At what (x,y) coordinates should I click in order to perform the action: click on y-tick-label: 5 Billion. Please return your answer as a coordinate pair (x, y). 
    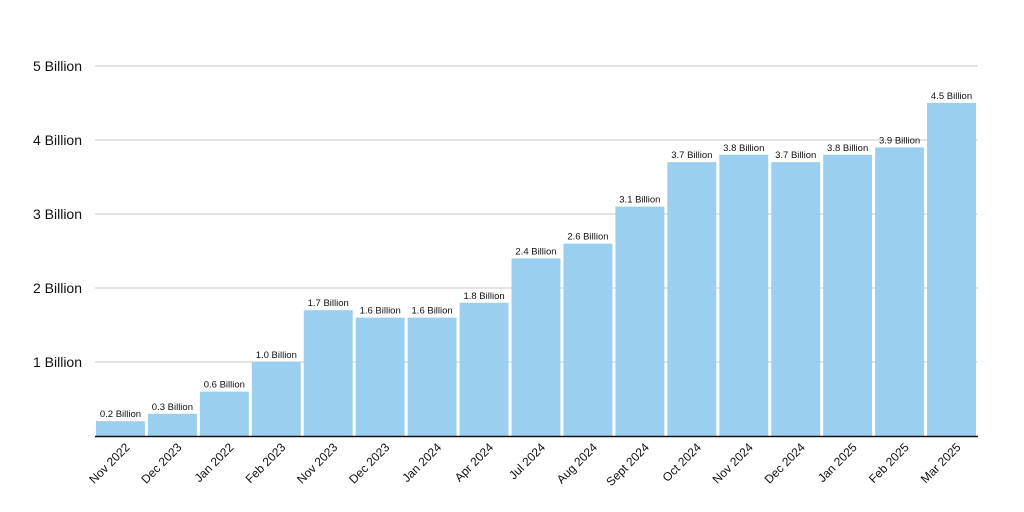
    Looking at the image, I should click on (57, 66).